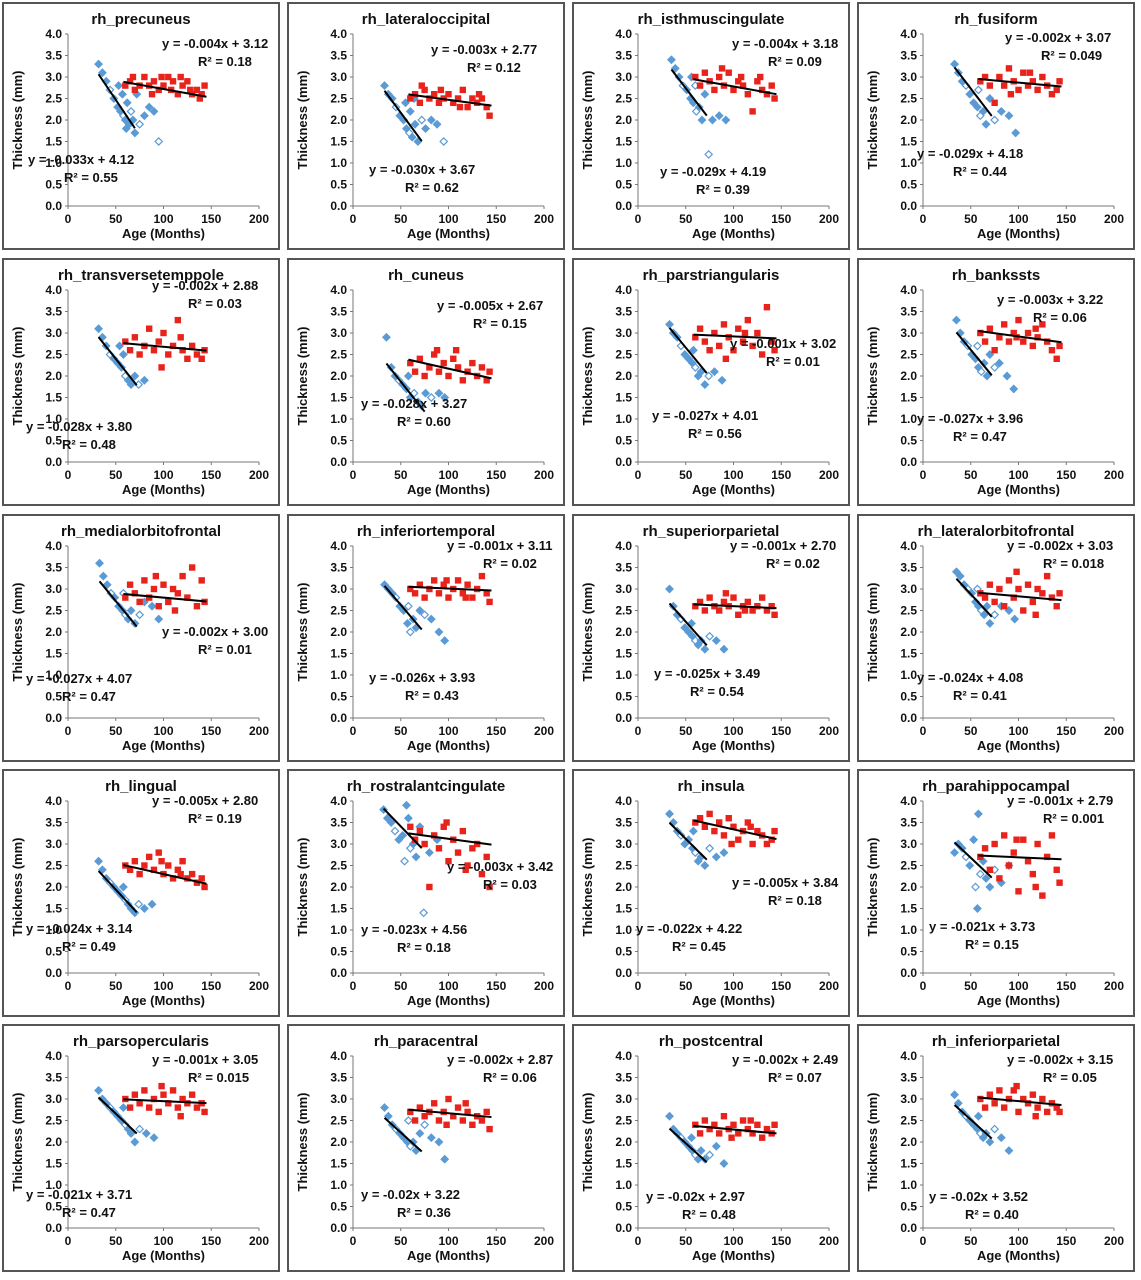 The width and height of the screenshot is (1141, 1280). What do you see at coordinates (623, 1142) in the screenshot?
I see `y-tick-label: 2.0` at bounding box center [623, 1142].